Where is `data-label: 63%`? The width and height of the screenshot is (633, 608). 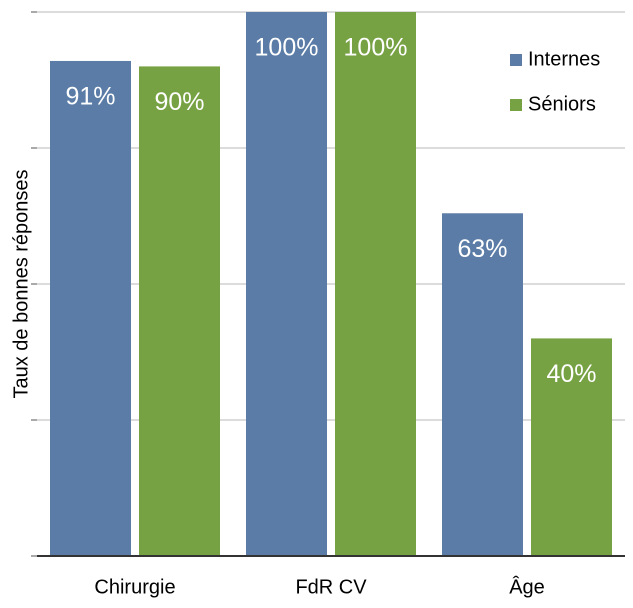
data-label: 63% is located at coordinates (482, 249).